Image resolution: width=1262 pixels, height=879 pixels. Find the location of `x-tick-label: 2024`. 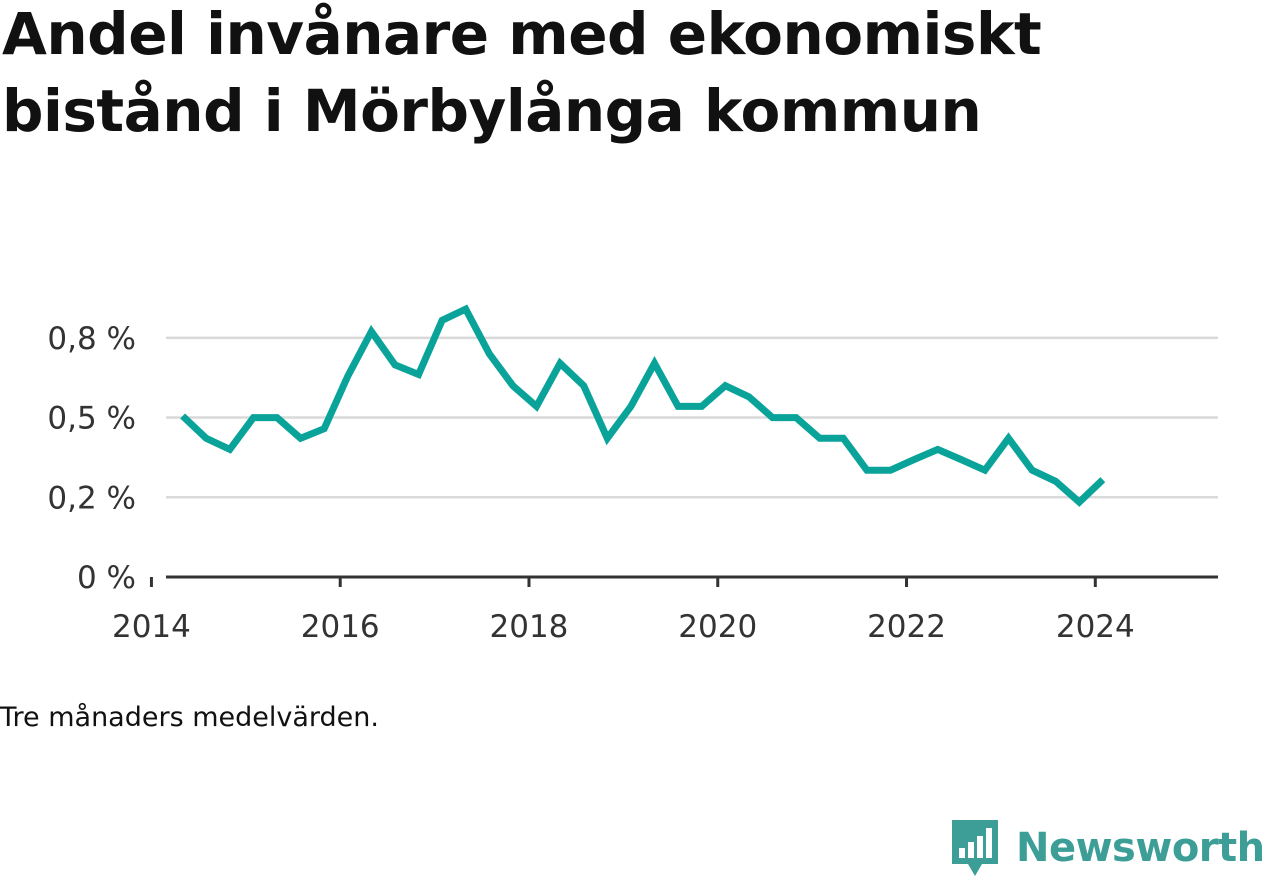

x-tick-label: 2024 is located at coordinates (1095, 627).